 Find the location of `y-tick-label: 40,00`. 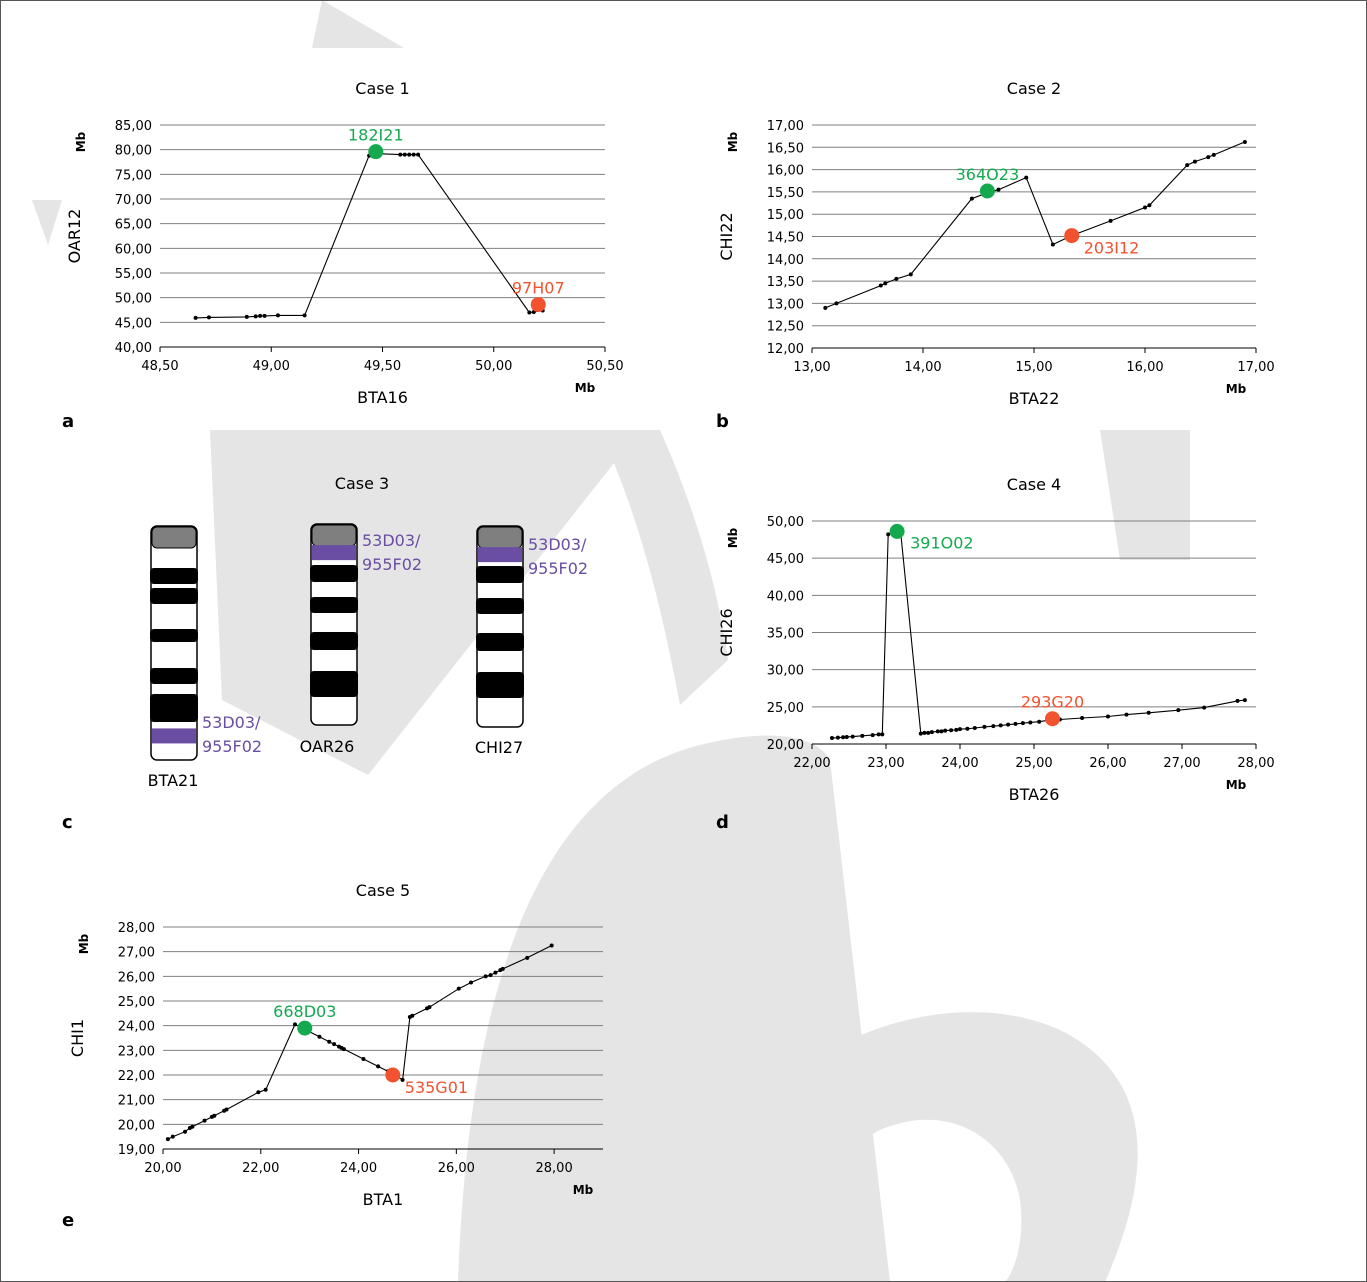

y-tick-label: 40,00 is located at coordinates (133, 348).